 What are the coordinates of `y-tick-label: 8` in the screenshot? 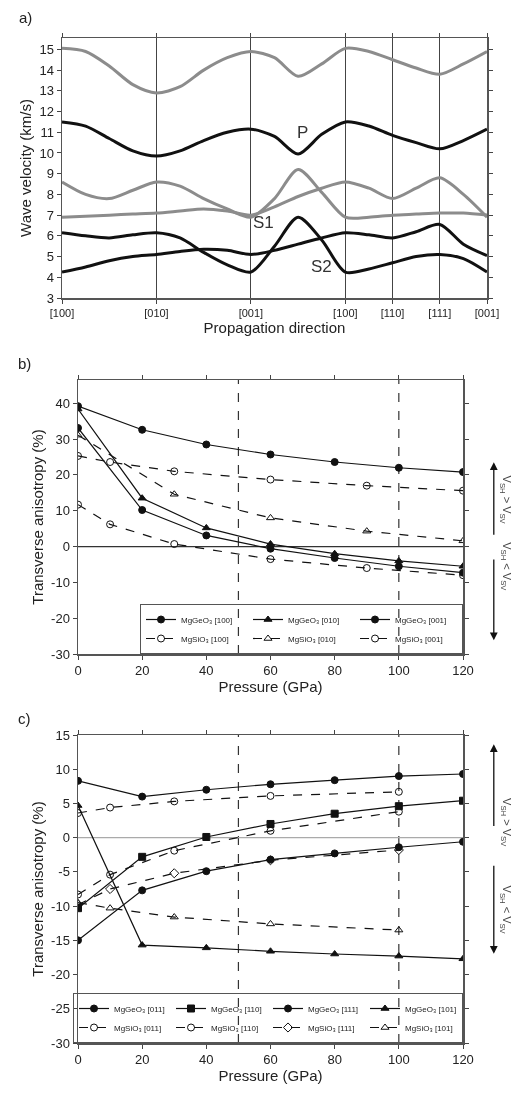 It's located at (50, 194).